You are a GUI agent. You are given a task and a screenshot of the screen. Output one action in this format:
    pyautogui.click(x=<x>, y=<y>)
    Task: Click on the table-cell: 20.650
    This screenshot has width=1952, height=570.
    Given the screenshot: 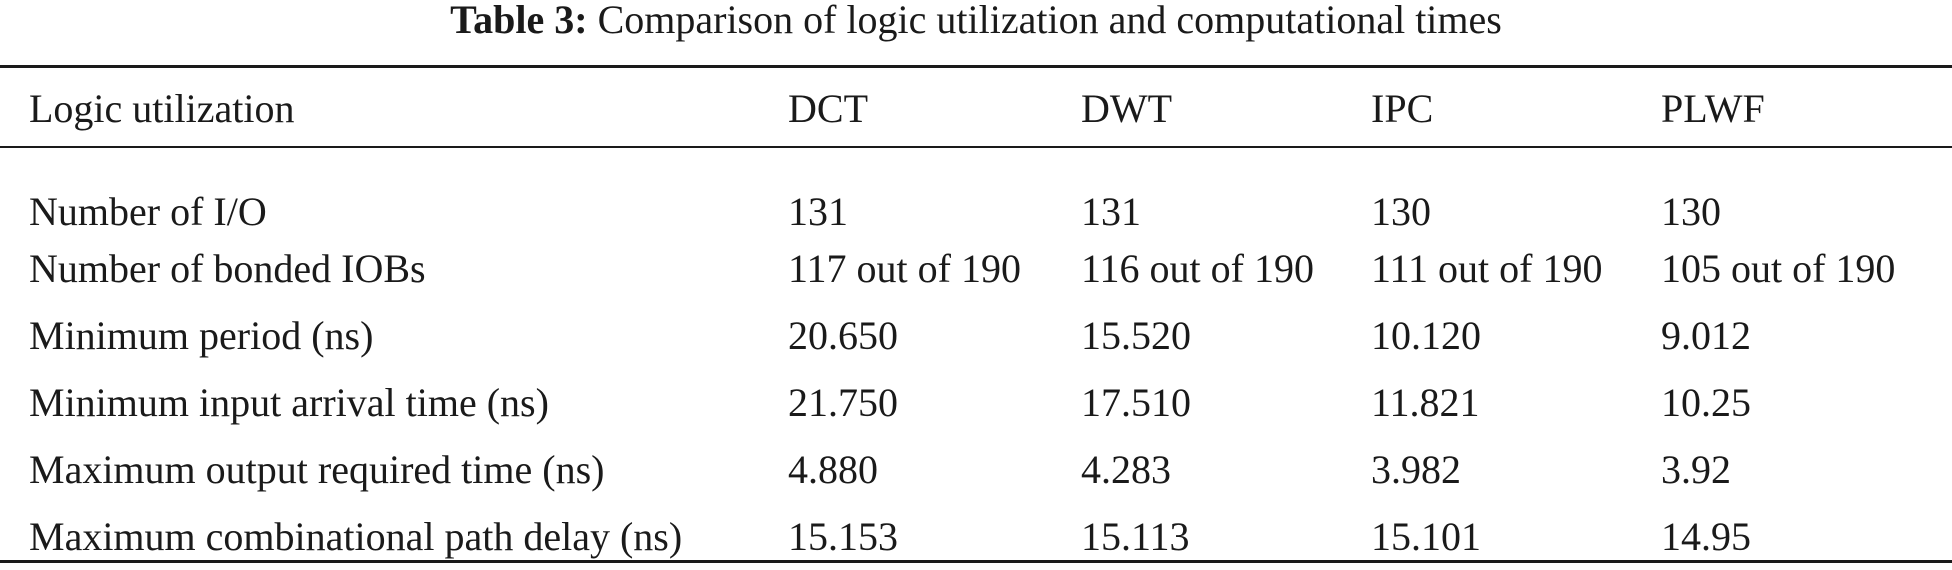 What is the action you would take?
    pyautogui.click(x=843, y=335)
    